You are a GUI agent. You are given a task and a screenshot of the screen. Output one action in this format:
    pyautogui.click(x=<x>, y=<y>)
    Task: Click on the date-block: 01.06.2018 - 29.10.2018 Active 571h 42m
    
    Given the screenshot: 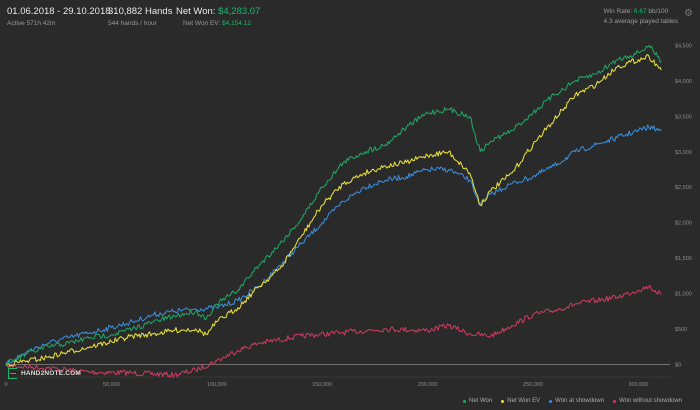 What is the action you would take?
    pyautogui.click(x=59, y=16)
    